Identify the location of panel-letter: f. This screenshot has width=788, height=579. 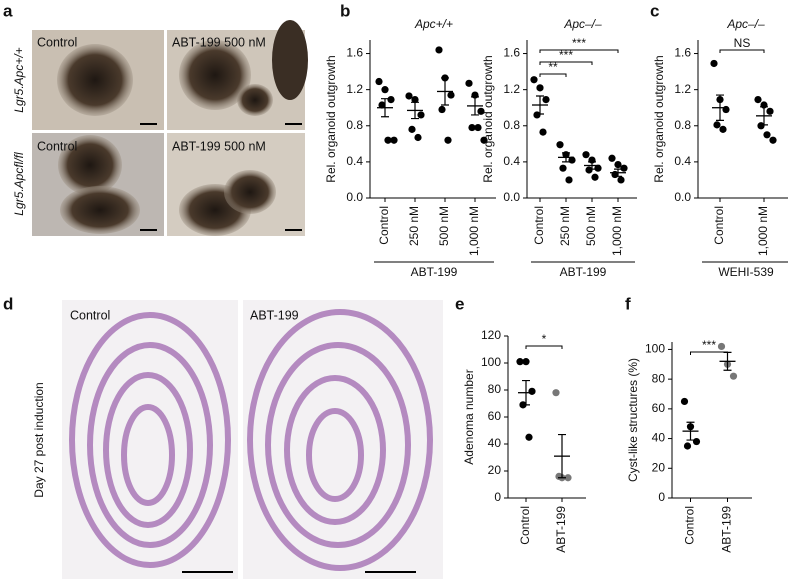
(628, 303).